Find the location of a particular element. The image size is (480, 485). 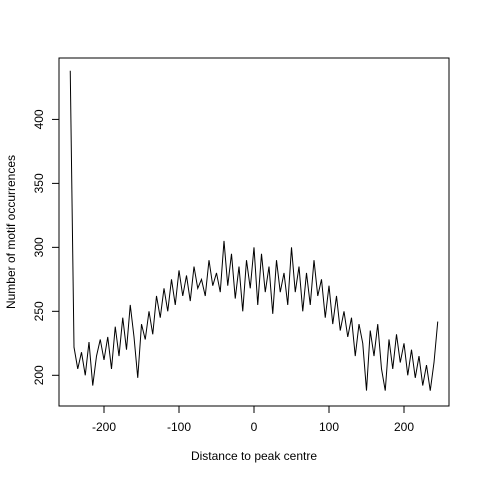

x-axis-label: Distance to peak centre is located at coordinates (254, 456).